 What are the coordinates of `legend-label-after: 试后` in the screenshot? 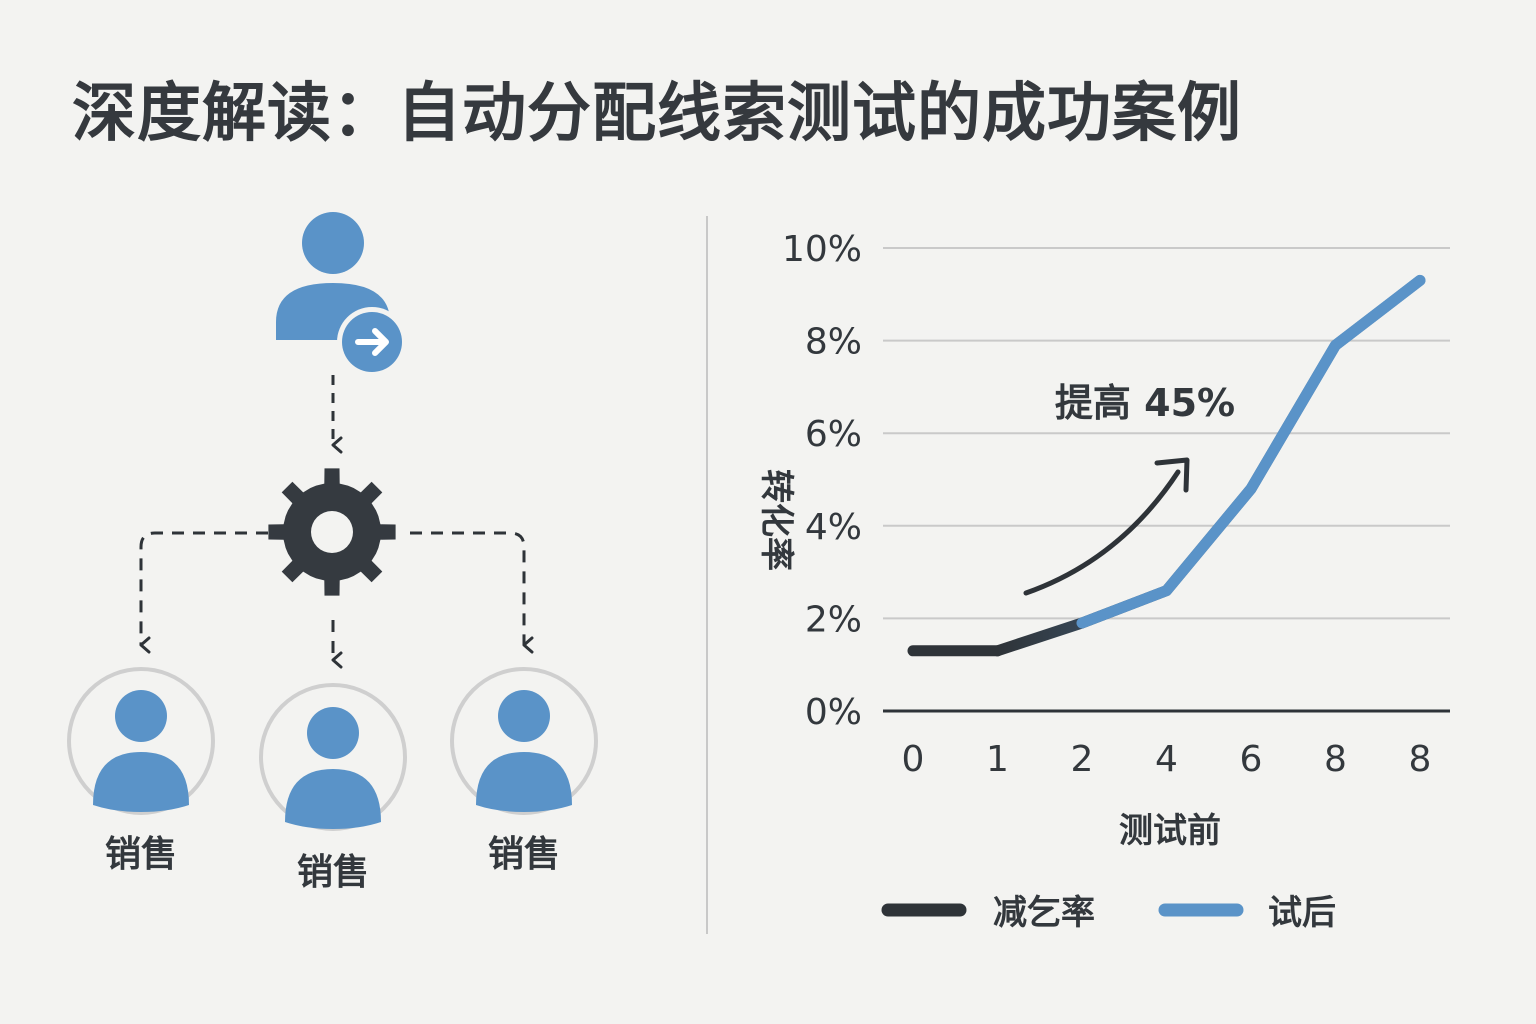 It's located at (1302, 913).